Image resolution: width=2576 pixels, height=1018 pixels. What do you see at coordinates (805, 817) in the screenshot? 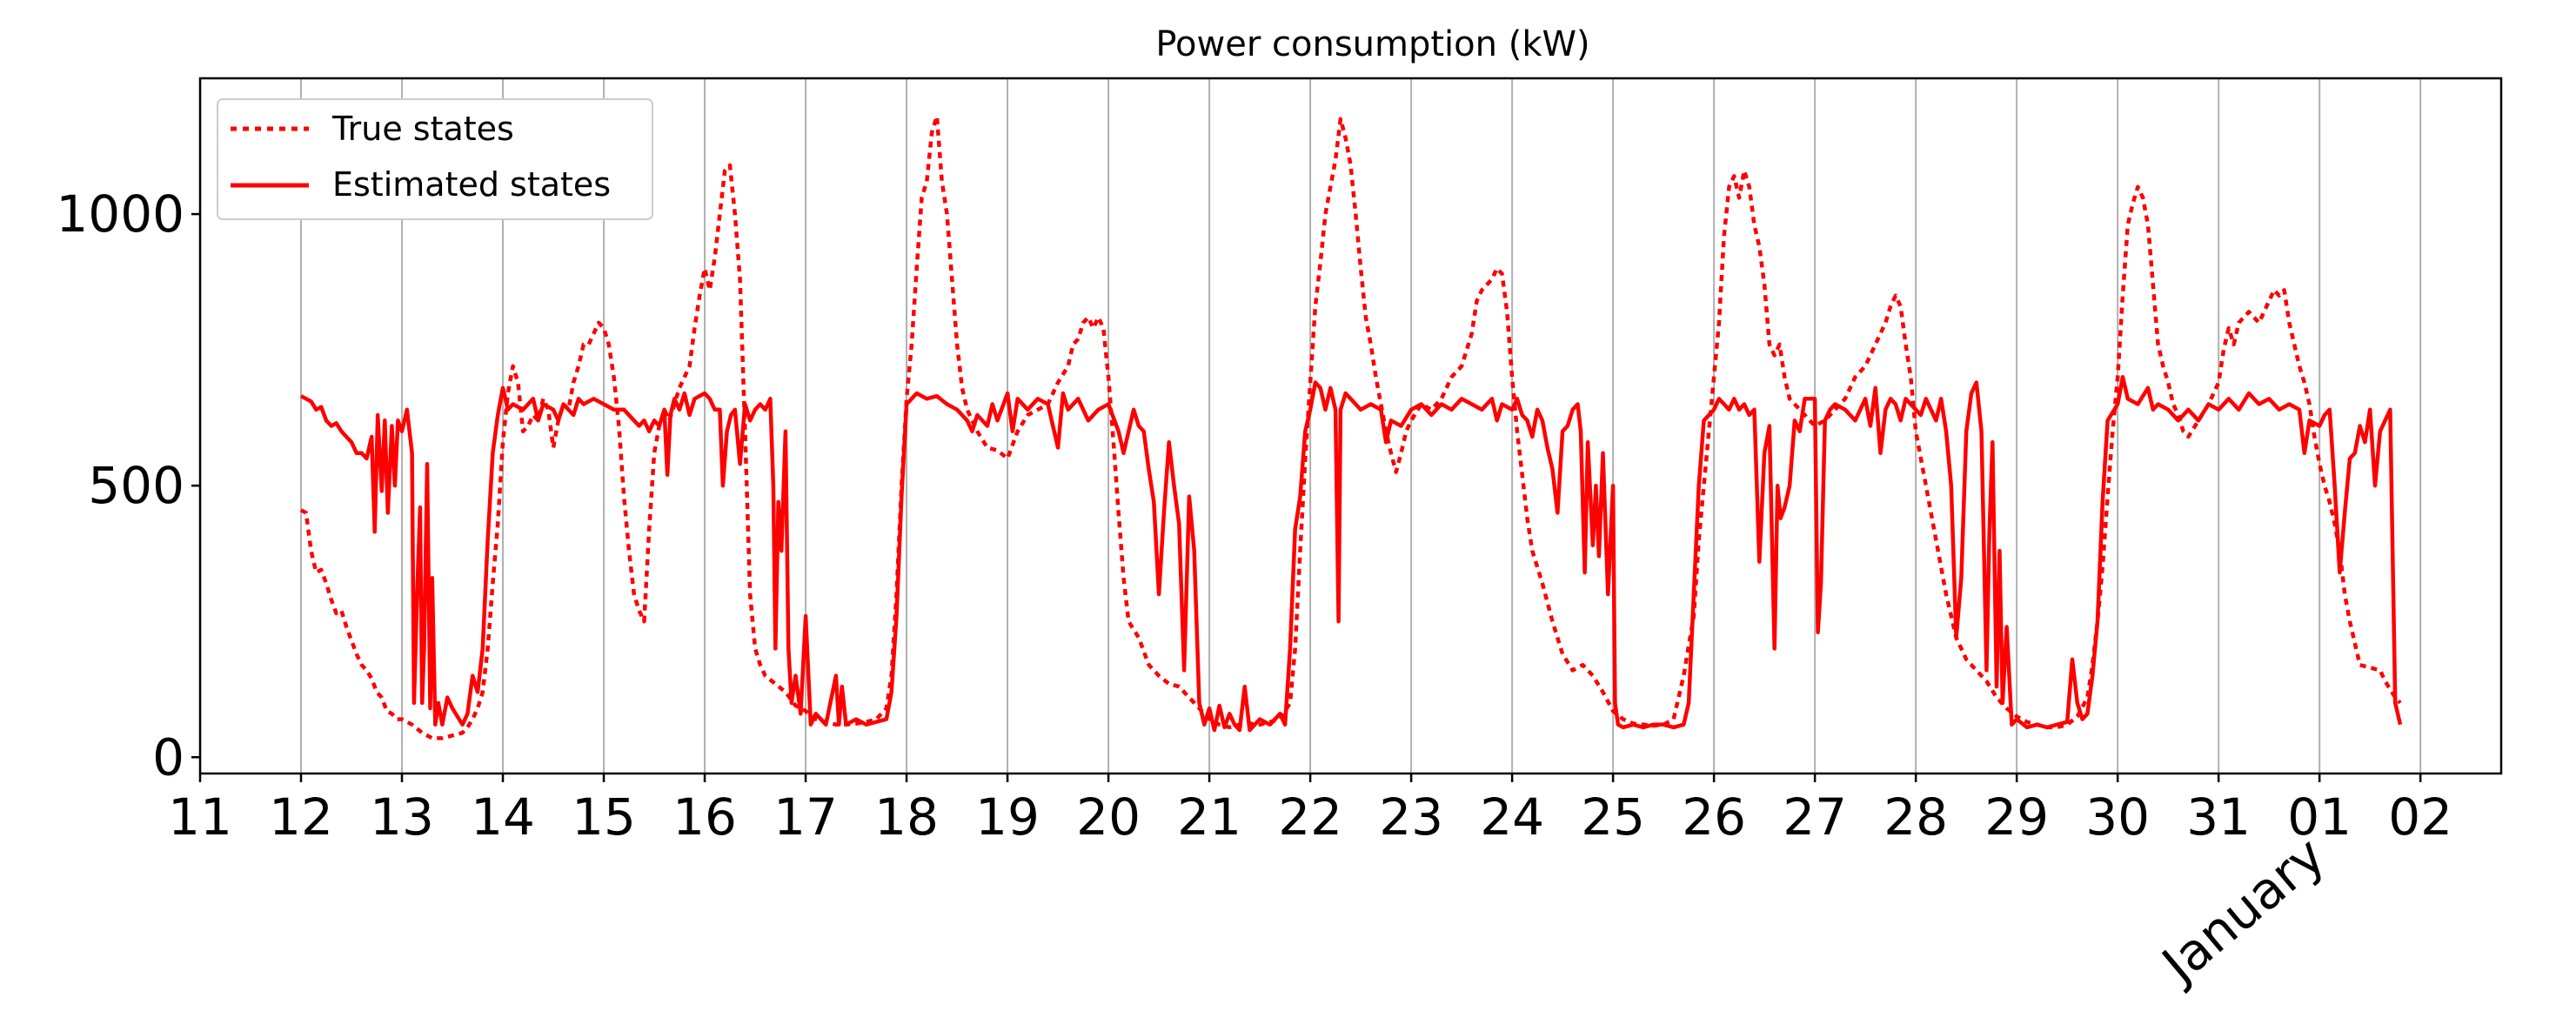
I see `x-tick-label: 17` at bounding box center [805, 817].